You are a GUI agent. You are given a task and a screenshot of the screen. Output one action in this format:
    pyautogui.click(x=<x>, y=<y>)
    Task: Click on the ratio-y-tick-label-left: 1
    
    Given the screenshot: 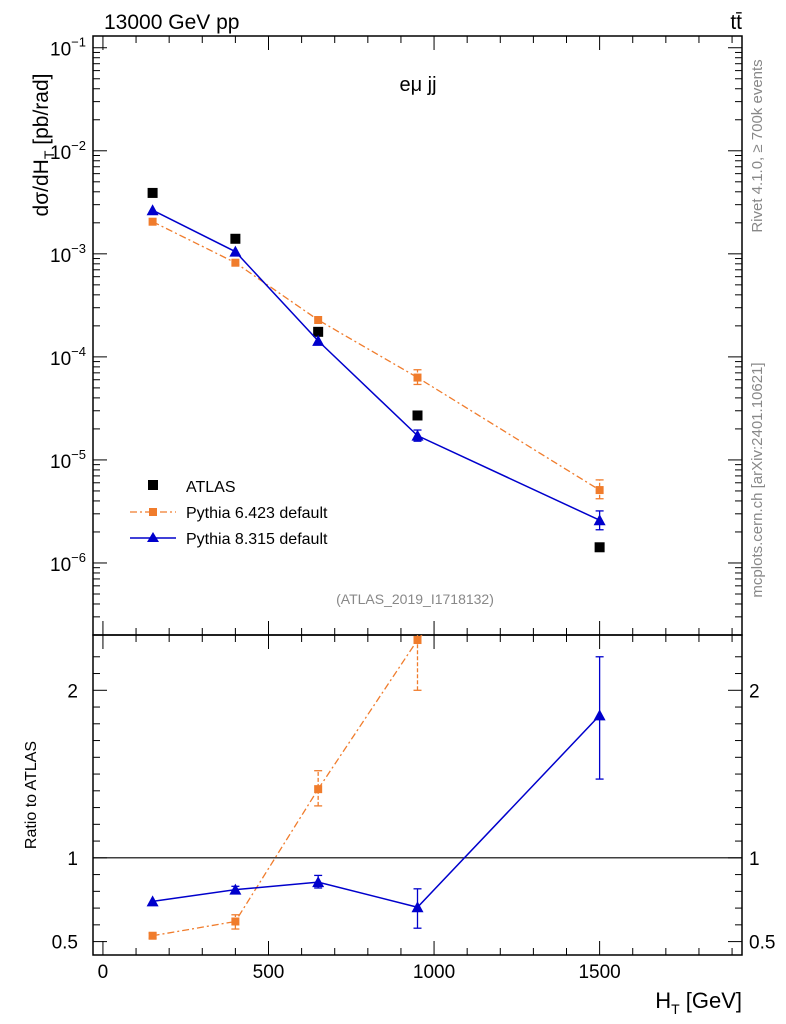 What is the action you would take?
    pyautogui.click(x=72, y=859)
    